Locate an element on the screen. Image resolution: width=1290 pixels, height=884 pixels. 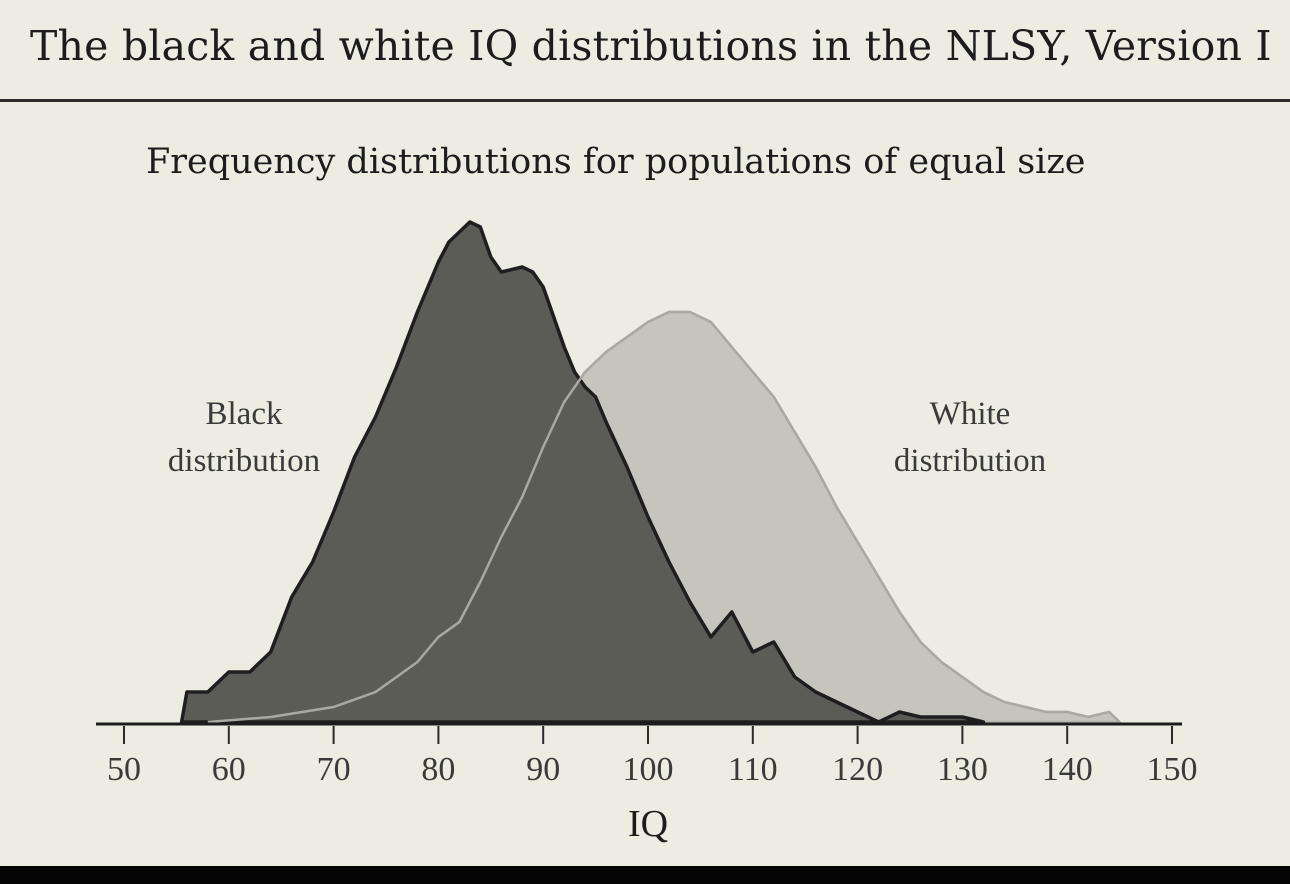
black-distribution-label: Black distribution is located at coordinates (244, 437).